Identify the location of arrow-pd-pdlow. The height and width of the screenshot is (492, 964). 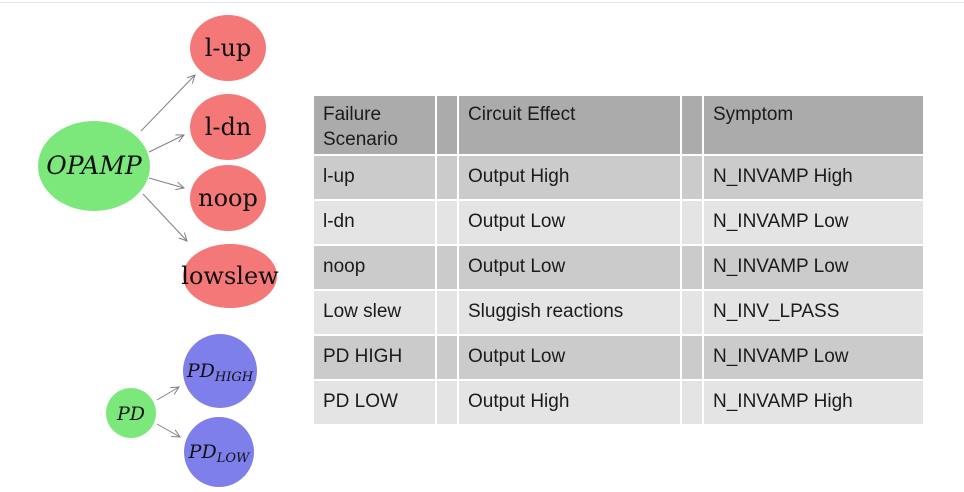
(168, 430).